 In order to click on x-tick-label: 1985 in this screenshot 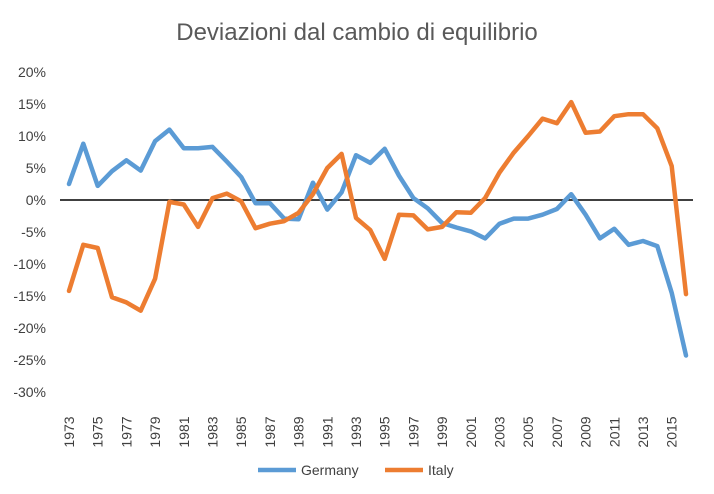, I will do `click(241, 431)`.